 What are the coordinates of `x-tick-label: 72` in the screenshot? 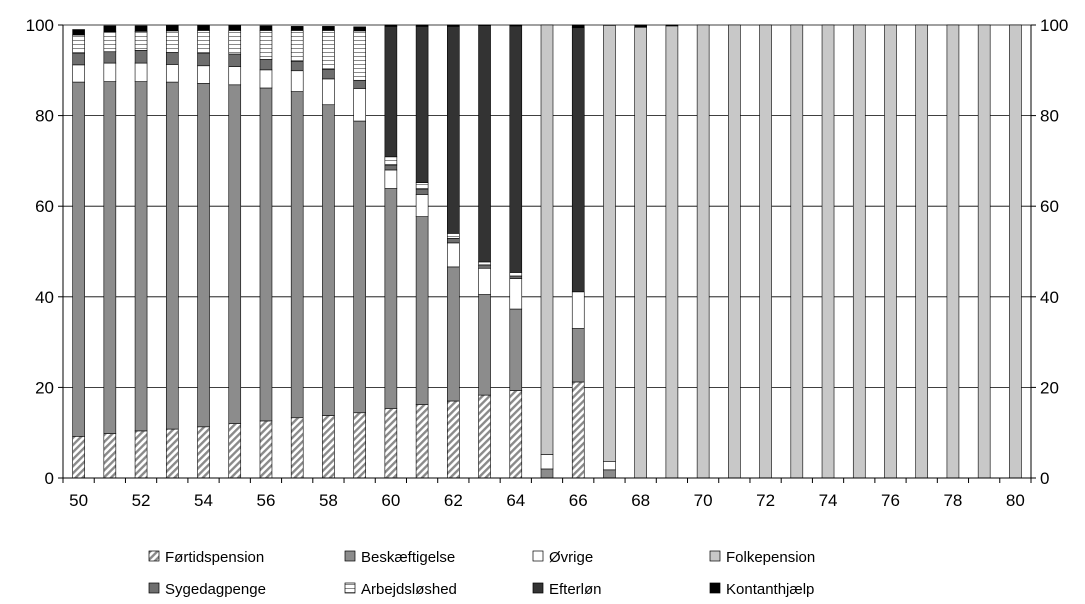 It's located at (765, 500).